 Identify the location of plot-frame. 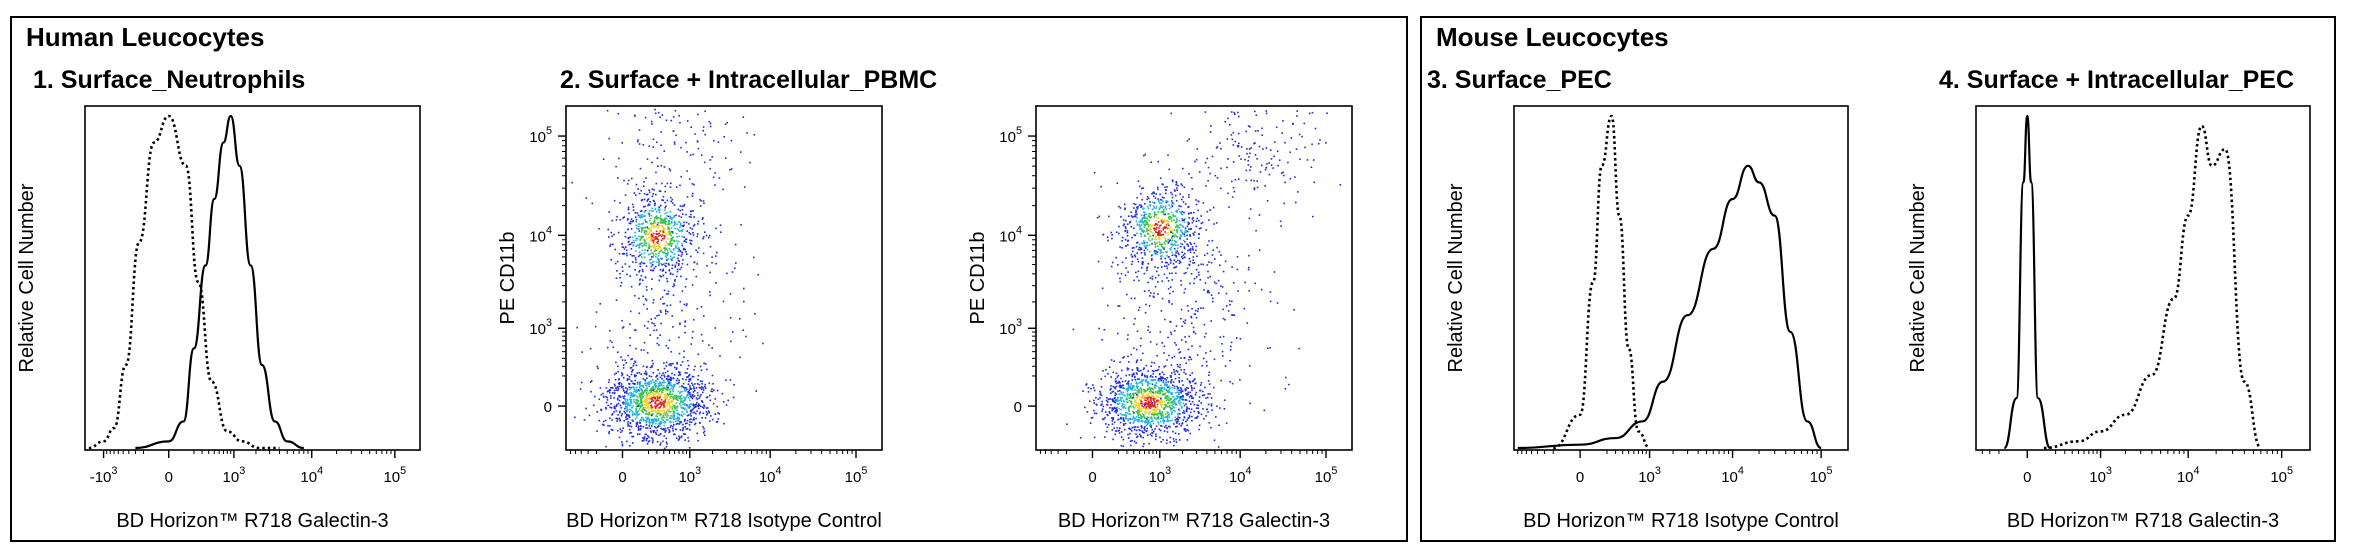
(724, 278).